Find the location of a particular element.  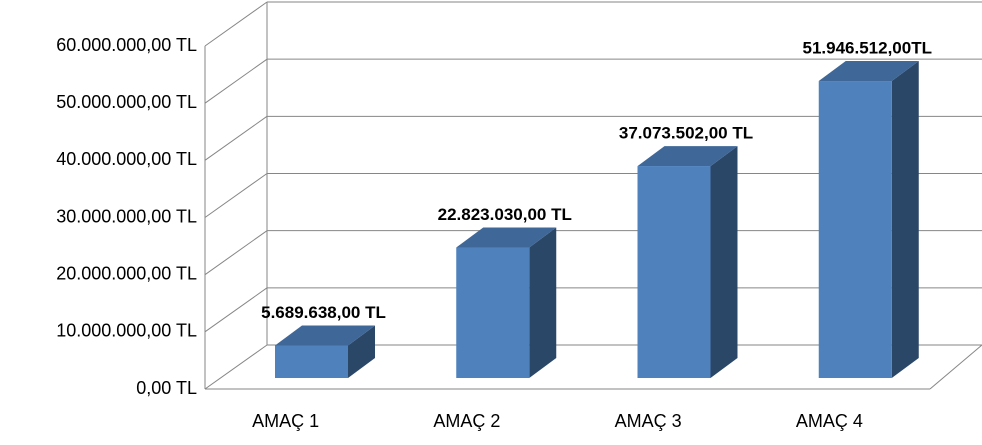

value-label: 22.823.030,00 TL is located at coordinates (505, 214).